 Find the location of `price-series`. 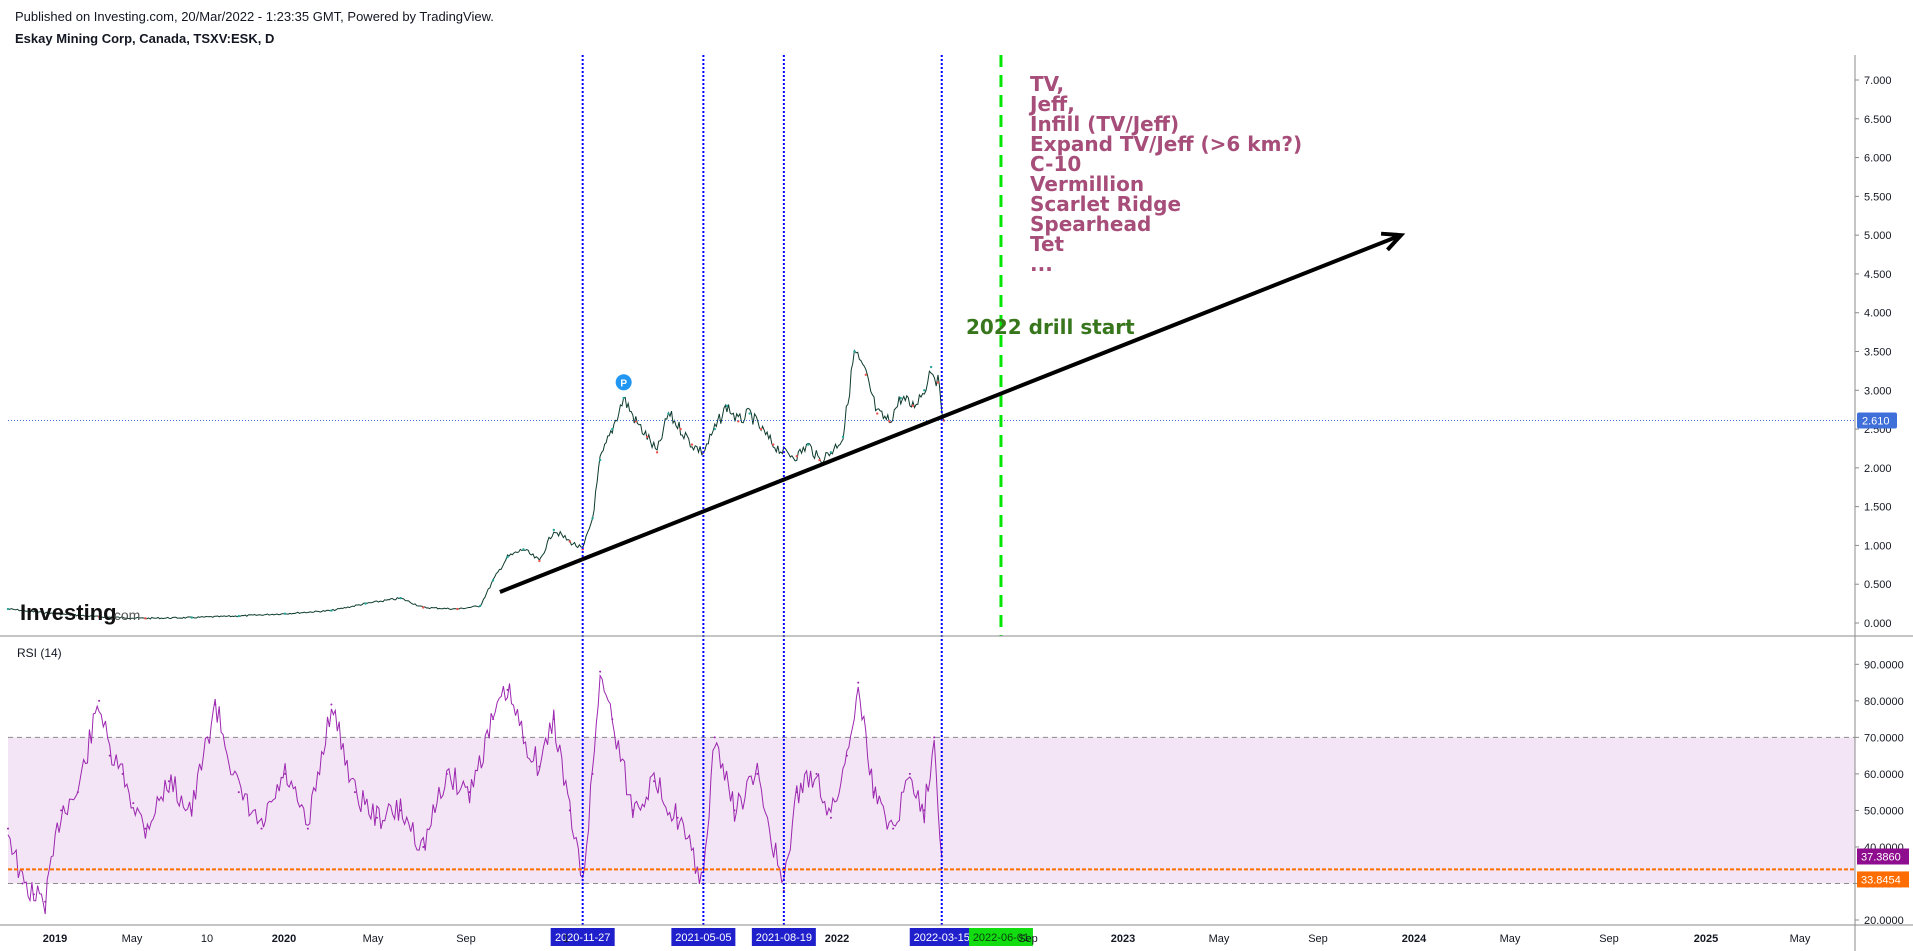

price-series is located at coordinates (476, 484).